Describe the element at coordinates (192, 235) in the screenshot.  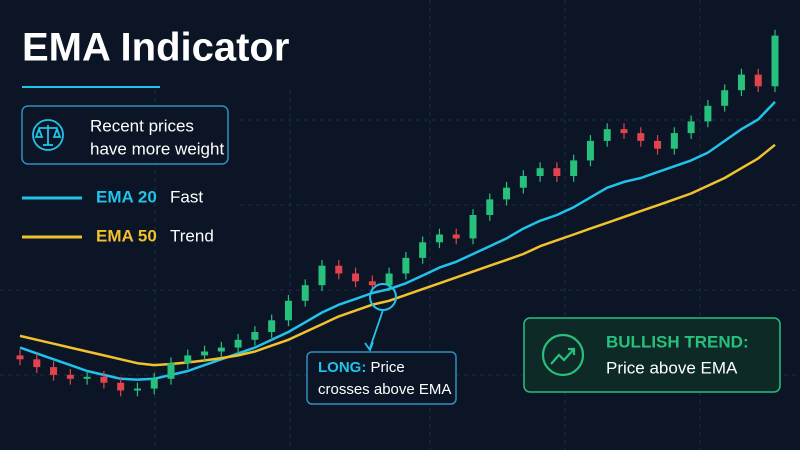
I see `legend-label: Trend` at that location.